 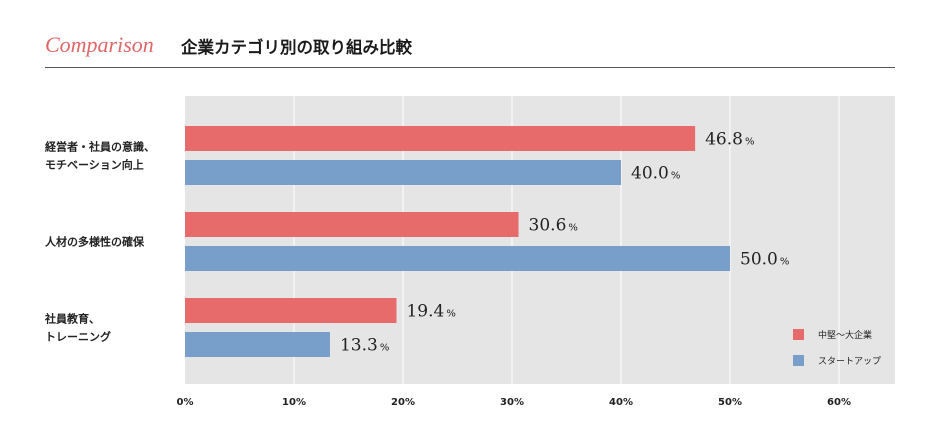 I want to click on data-label: 46.8%, so click(x=729, y=140).